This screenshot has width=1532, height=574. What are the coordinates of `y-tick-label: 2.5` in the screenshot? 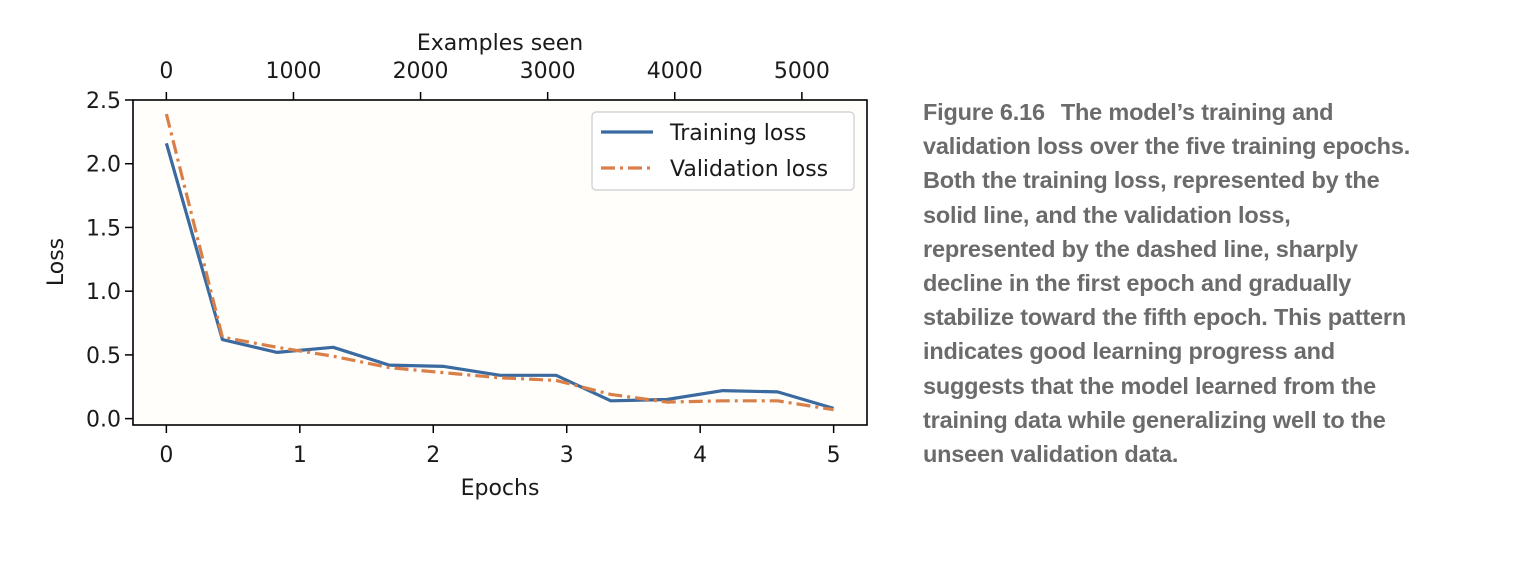 It's located at (103, 101).